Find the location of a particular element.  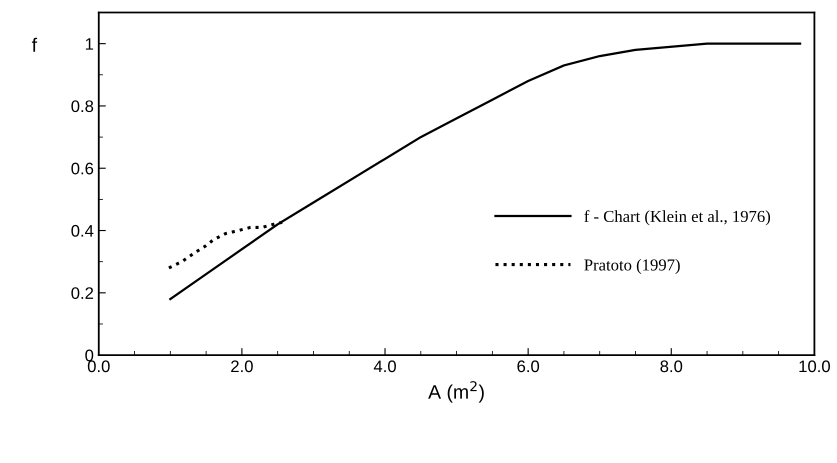

y-tick-label: 0.2 is located at coordinates (82, 293).